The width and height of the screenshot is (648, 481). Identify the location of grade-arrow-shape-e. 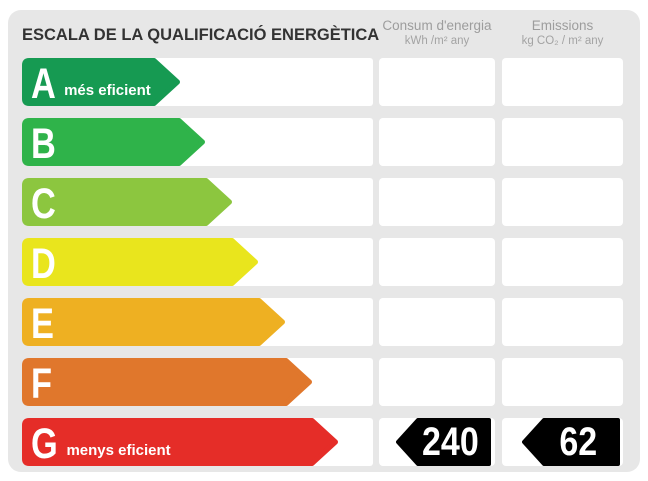
(153, 322).